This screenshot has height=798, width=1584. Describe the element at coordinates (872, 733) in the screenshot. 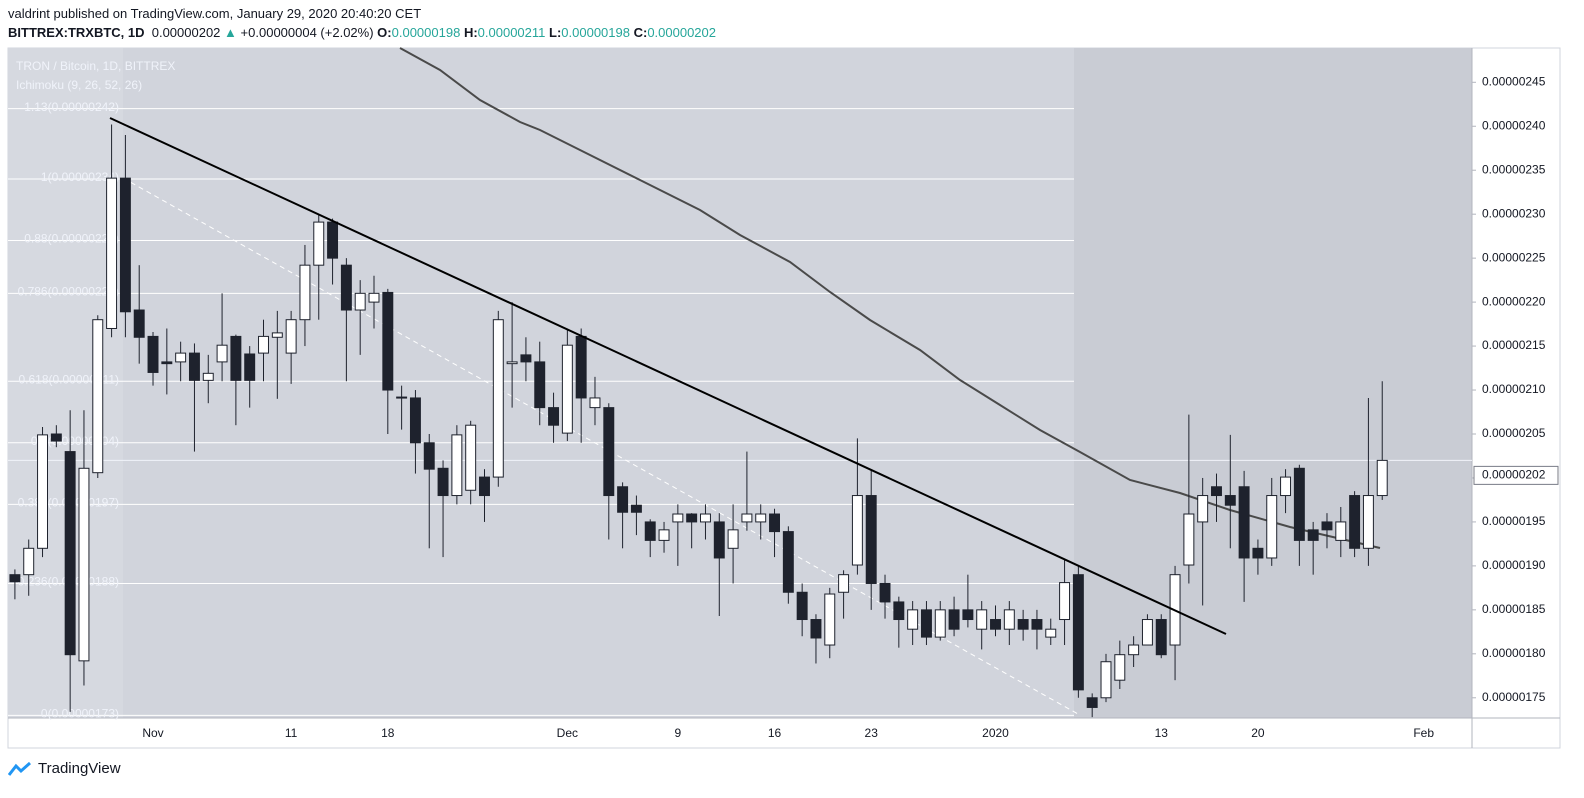

I see `x-tick-label: 23` at that location.